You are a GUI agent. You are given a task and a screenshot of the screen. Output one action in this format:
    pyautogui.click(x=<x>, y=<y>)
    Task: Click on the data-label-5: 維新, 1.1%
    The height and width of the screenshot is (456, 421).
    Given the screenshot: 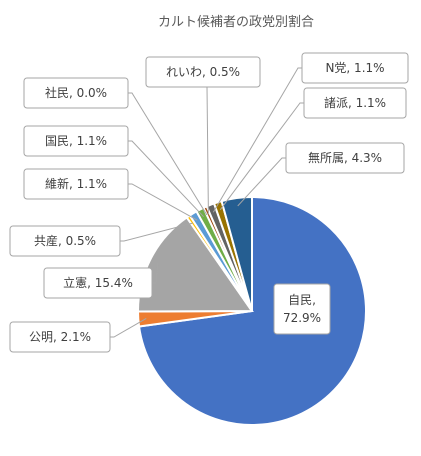 What is the action you would take?
    pyautogui.click(x=76, y=183)
    